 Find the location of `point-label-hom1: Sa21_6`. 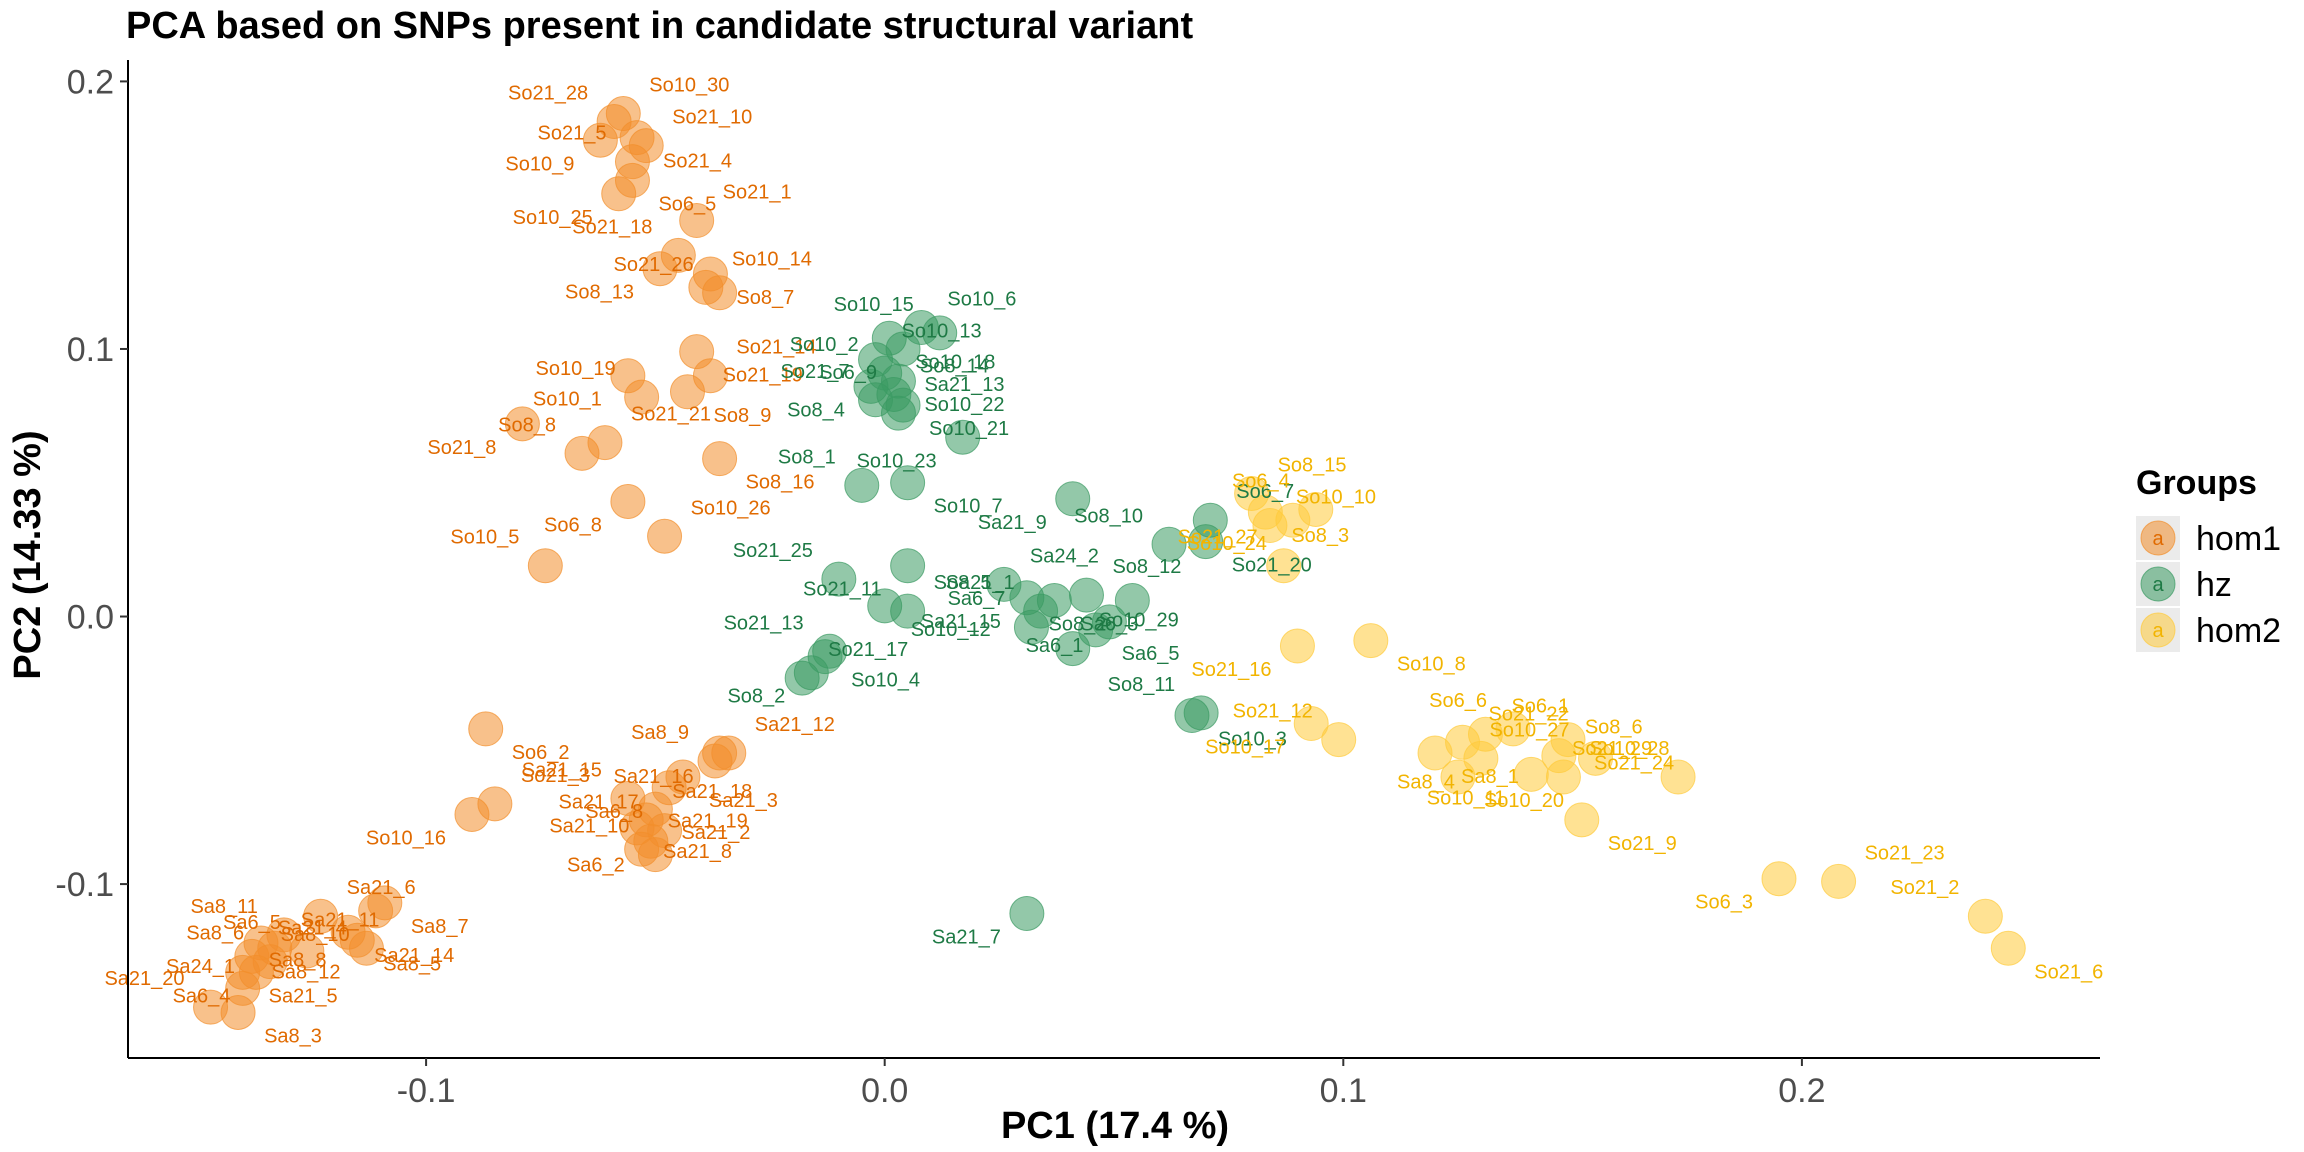

point-label-hom1: Sa21_6 is located at coordinates (381, 888).